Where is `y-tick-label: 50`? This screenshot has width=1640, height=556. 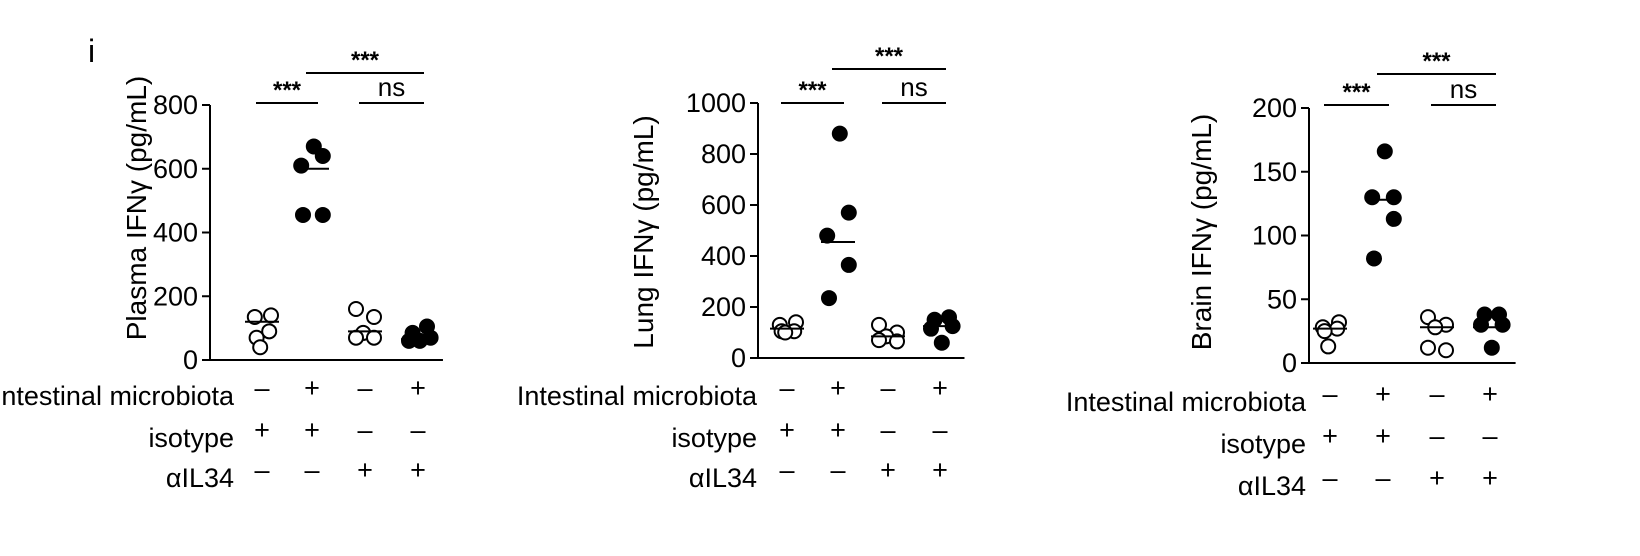
y-tick-label: 50 is located at coordinates (1282, 299).